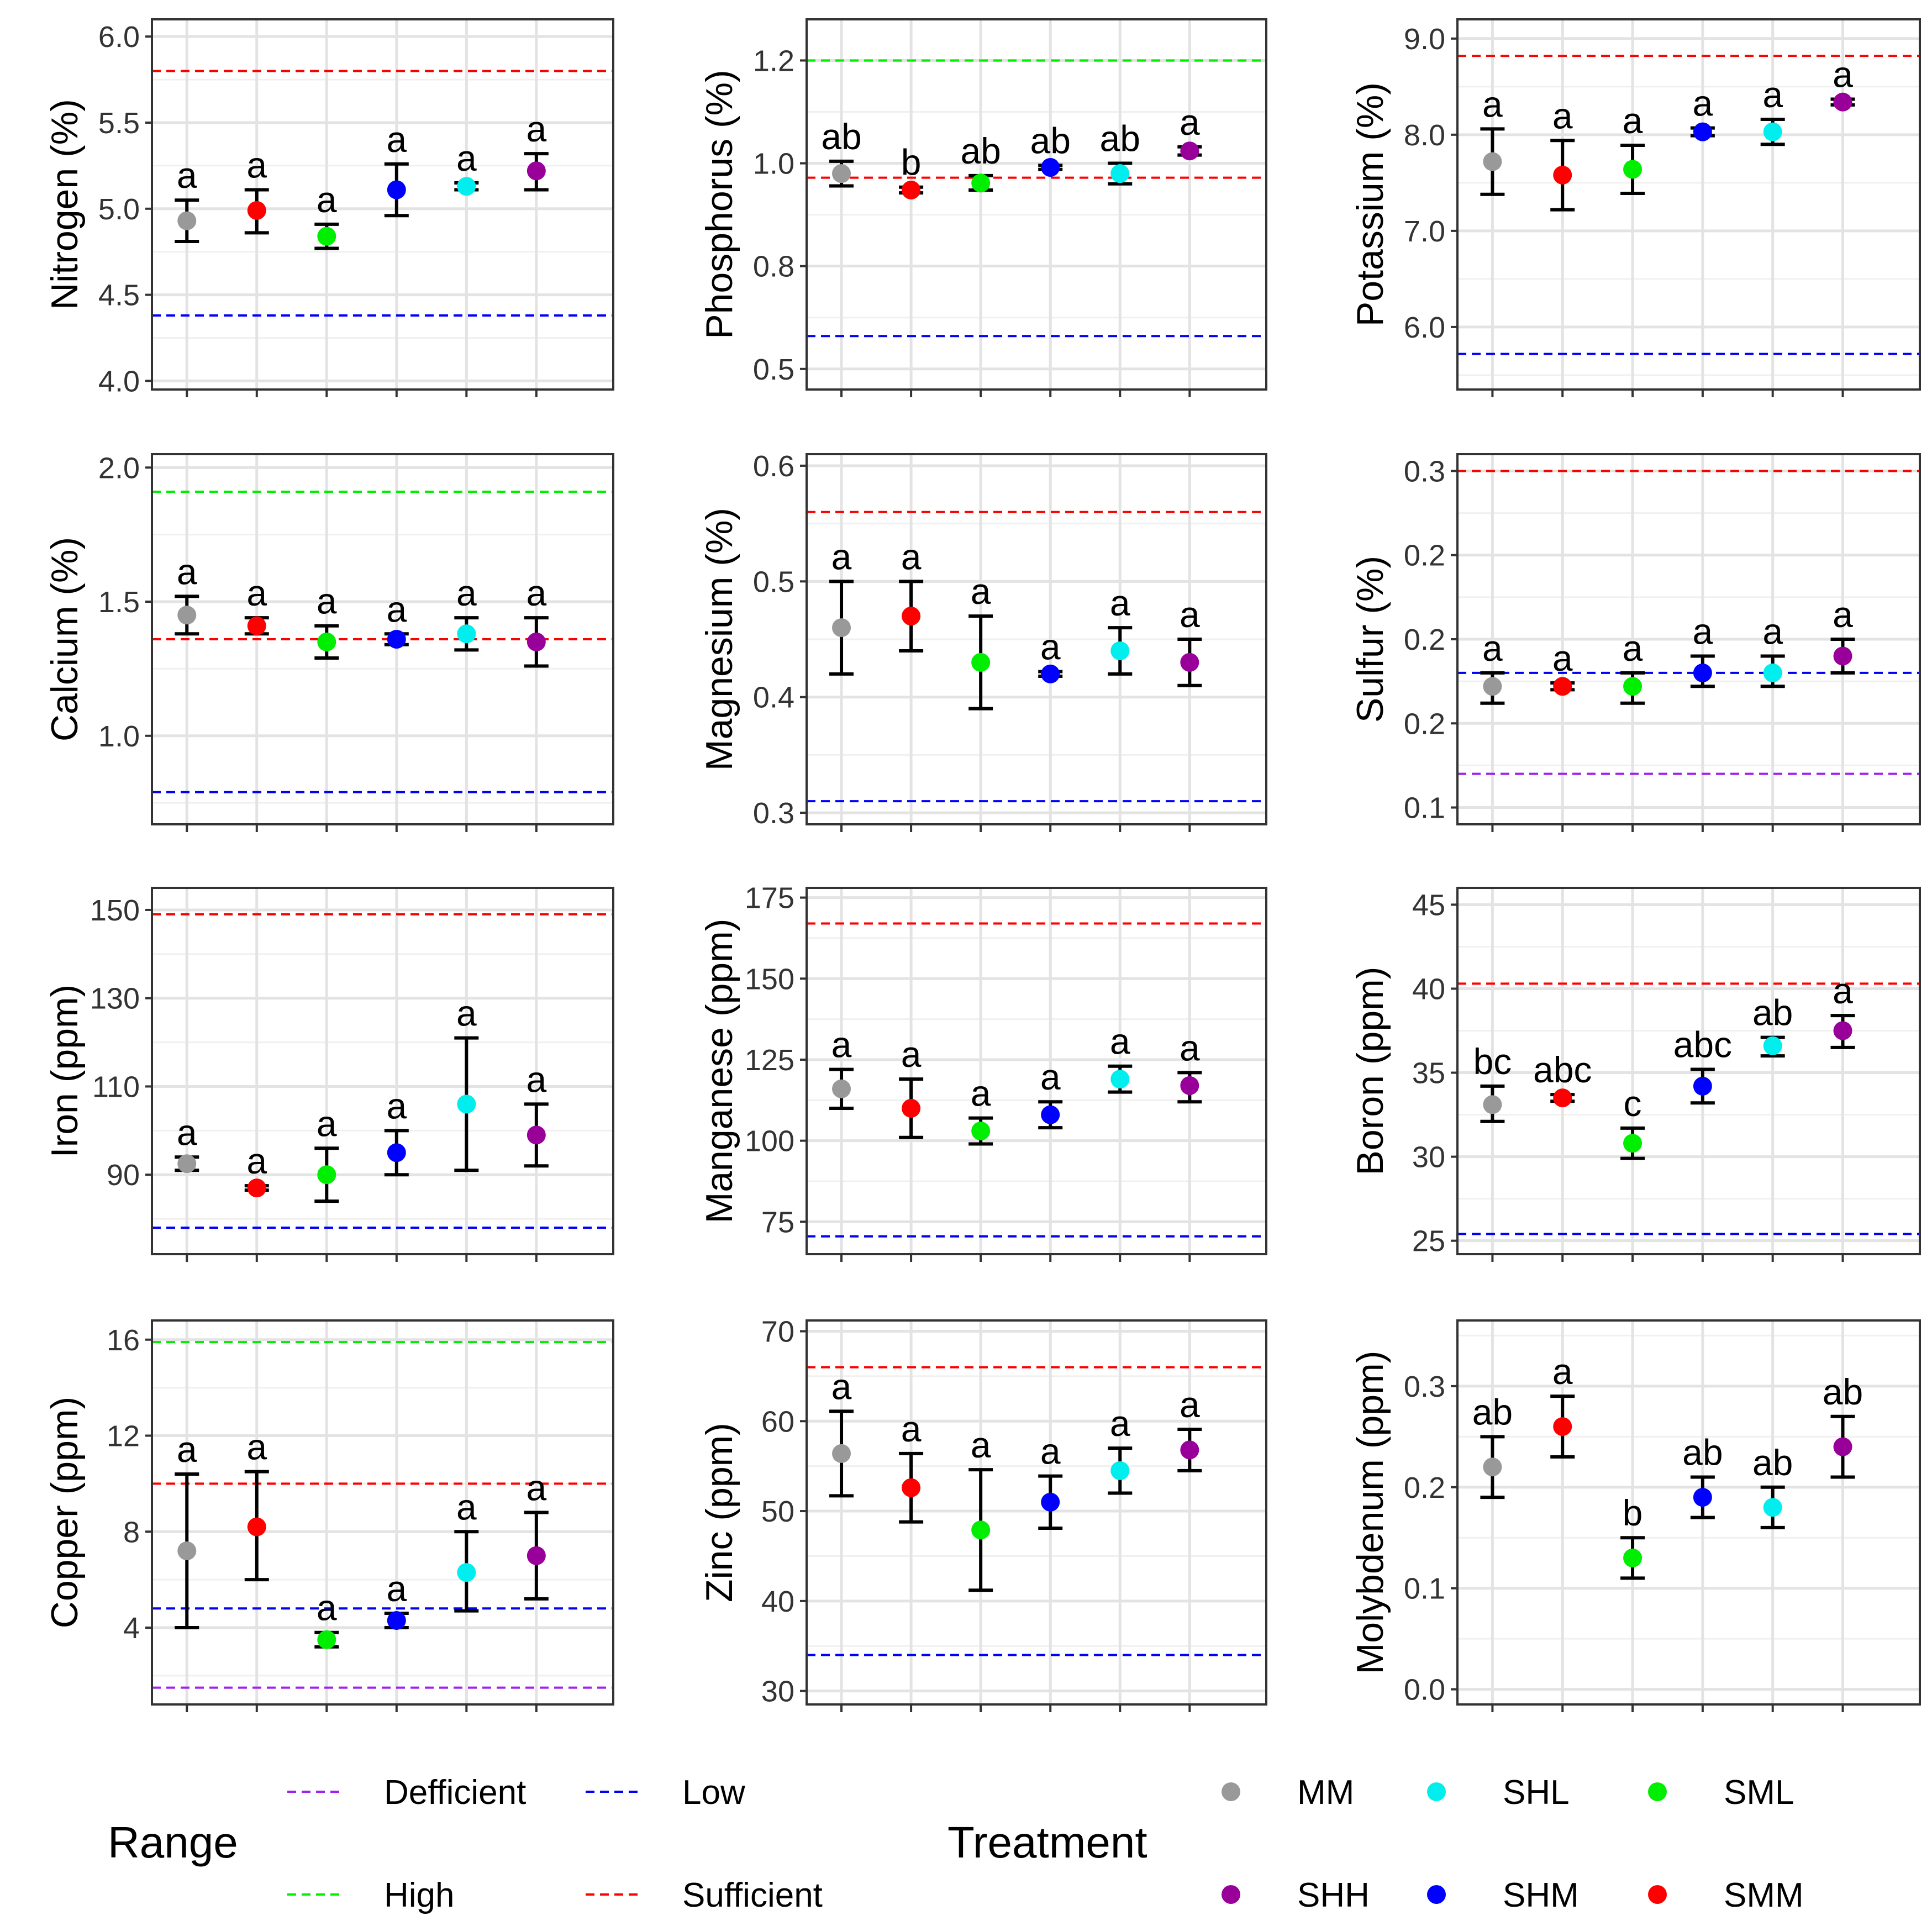  I want to click on legend-key-smm, so click(1658, 1895).